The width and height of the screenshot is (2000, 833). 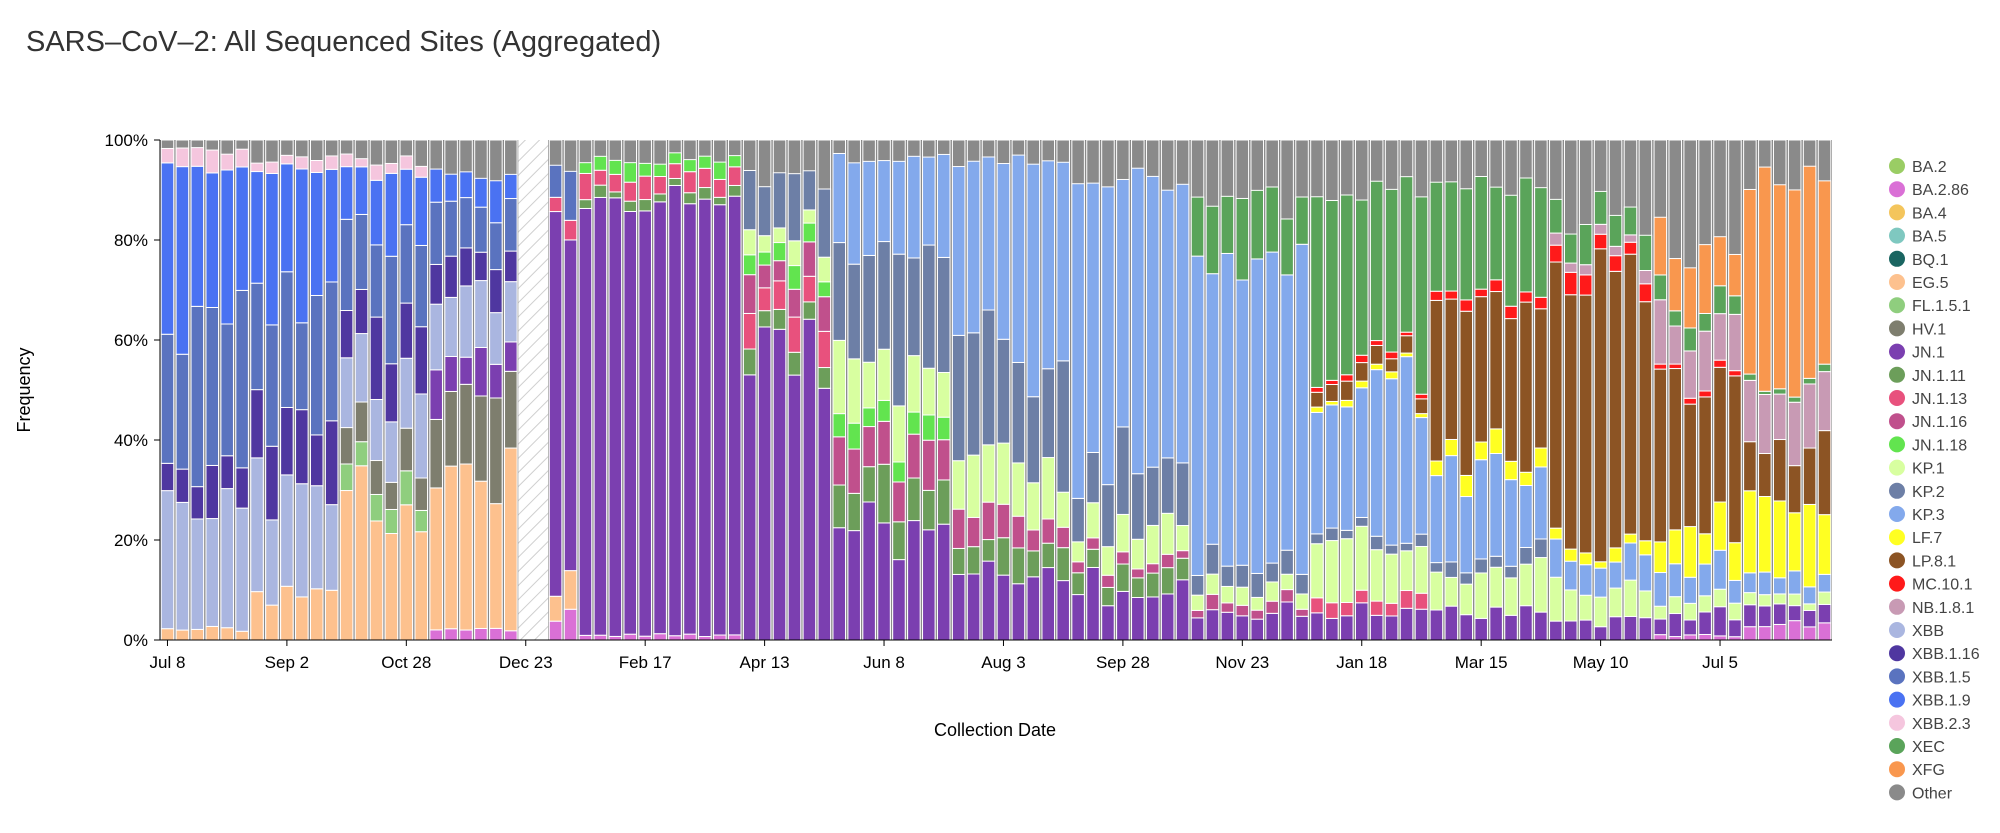 What do you see at coordinates (1917, 491) in the screenshot?
I see `legend-item: KP.2` at bounding box center [1917, 491].